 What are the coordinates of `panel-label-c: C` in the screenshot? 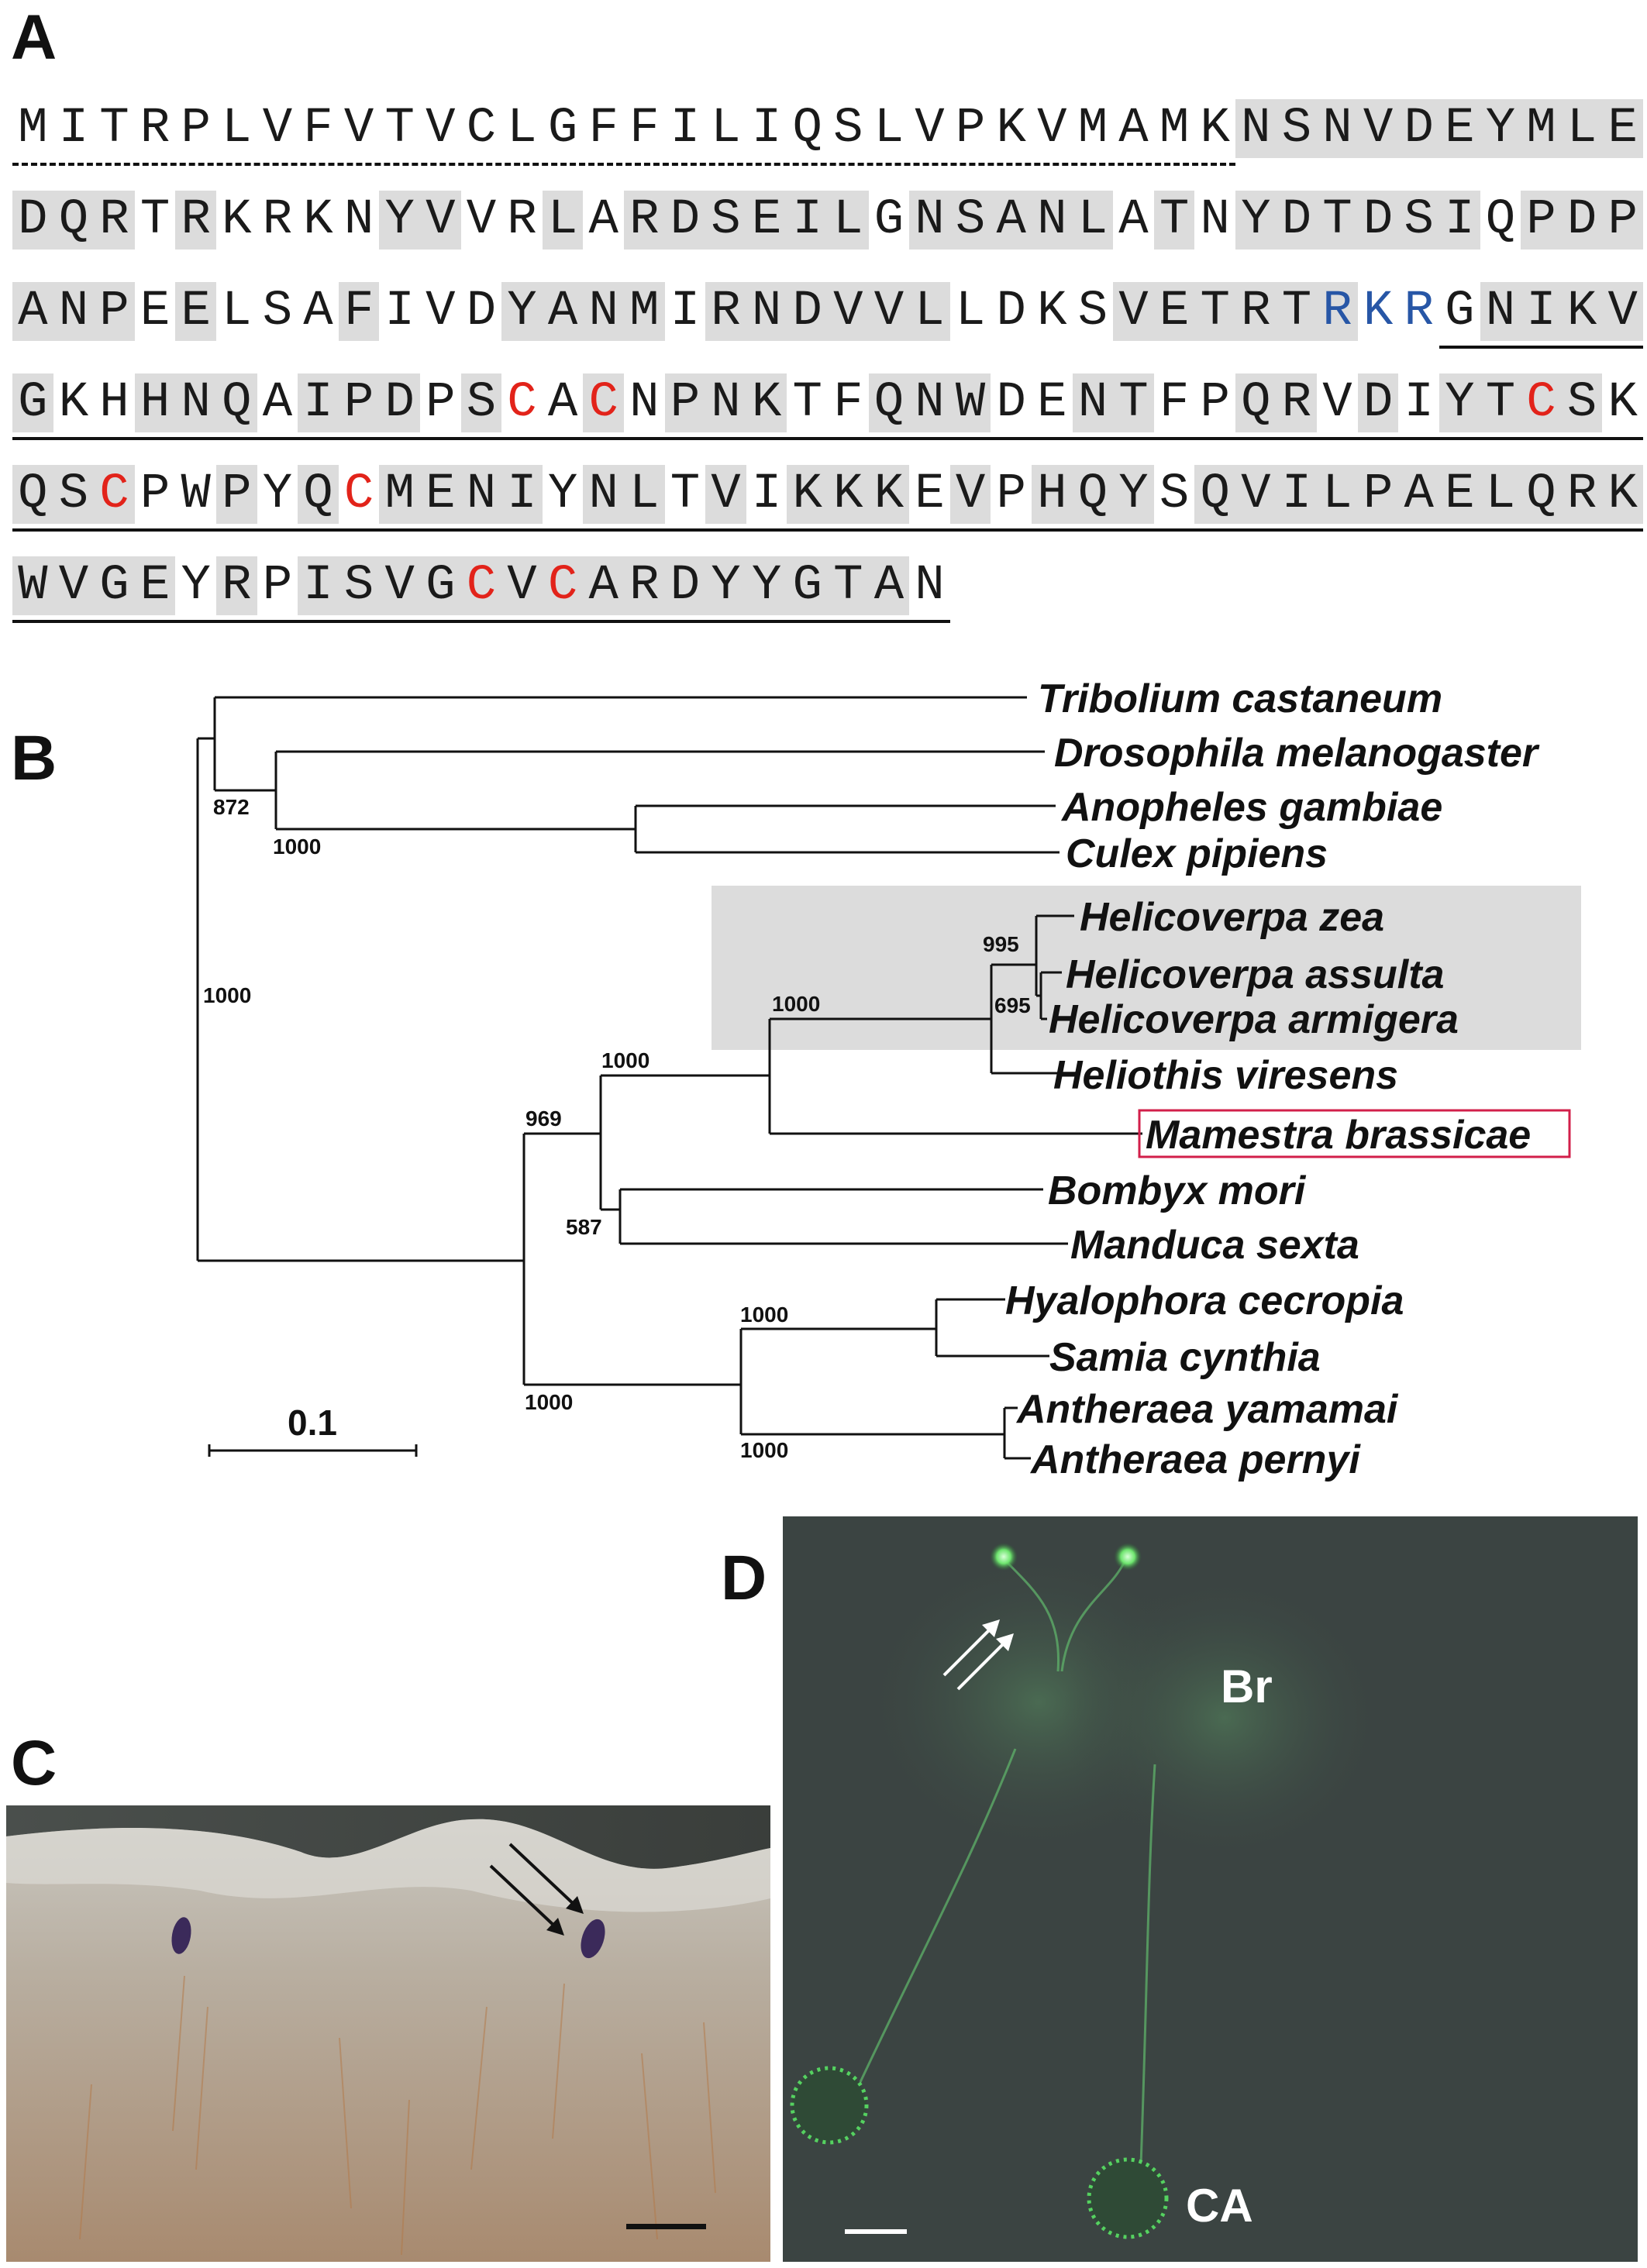 It's located at (34, 1763).